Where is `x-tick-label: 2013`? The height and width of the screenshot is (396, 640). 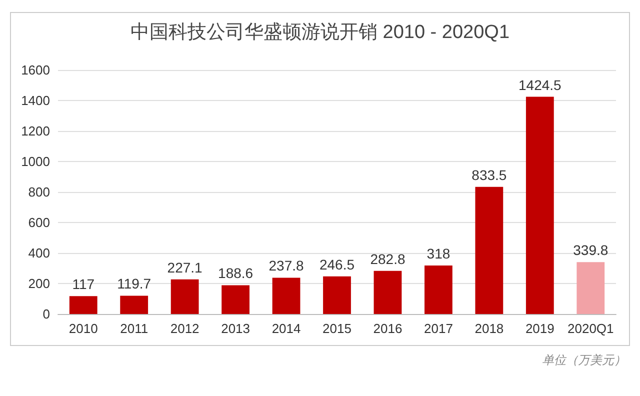 x-tick-label: 2013 is located at coordinates (235, 328).